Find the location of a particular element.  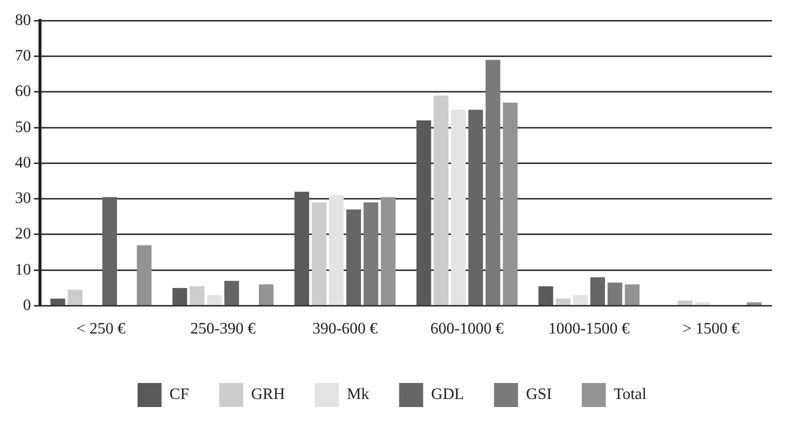

x-tick-label: 1000-1500 € is located at coordinates (589, 329).